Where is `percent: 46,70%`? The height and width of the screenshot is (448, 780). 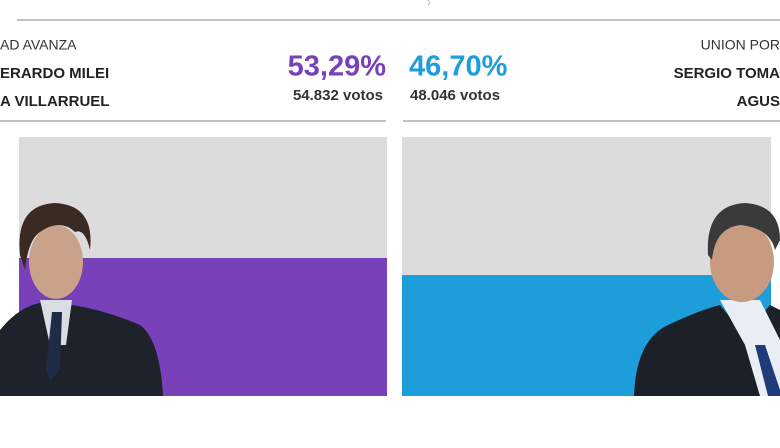 percent: 46,70% is located at coordinates (458, 67).